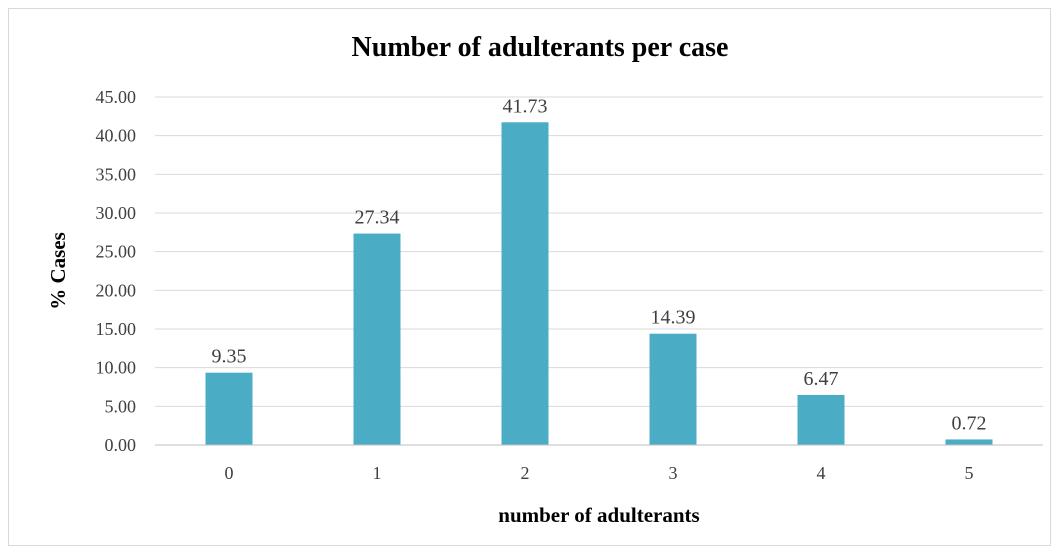  Describe the element at coordinates (540, 47) in the screenshot. I see `chart-title: Number of adulterants per case` at that location.